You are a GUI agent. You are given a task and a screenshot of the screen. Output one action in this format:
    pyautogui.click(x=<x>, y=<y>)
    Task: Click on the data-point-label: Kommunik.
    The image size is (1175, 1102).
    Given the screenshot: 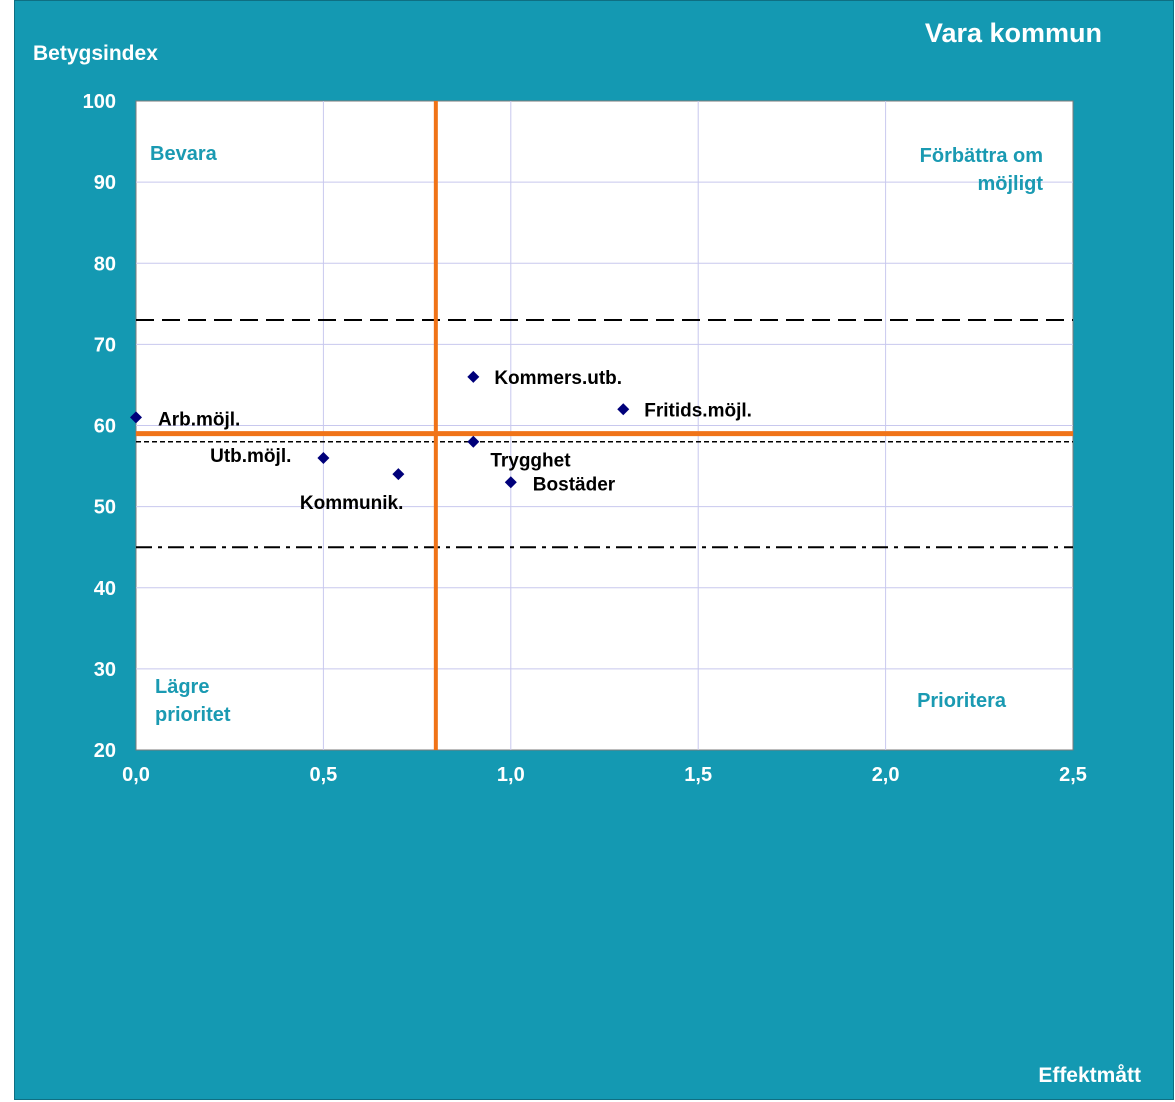 What is the action you would take?
    pyautogui.click(x=351, y=503)
    